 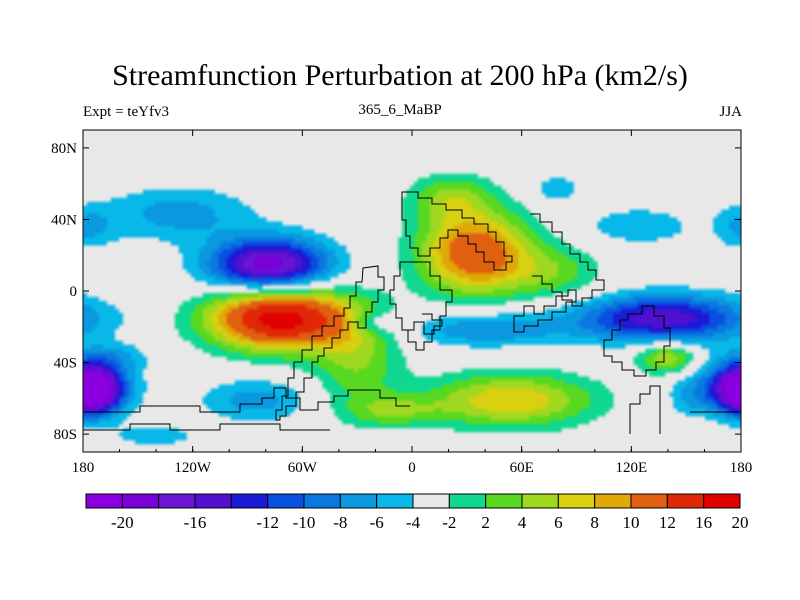 I want to click on colorbar-label: 12, so click(x=667, y=522).